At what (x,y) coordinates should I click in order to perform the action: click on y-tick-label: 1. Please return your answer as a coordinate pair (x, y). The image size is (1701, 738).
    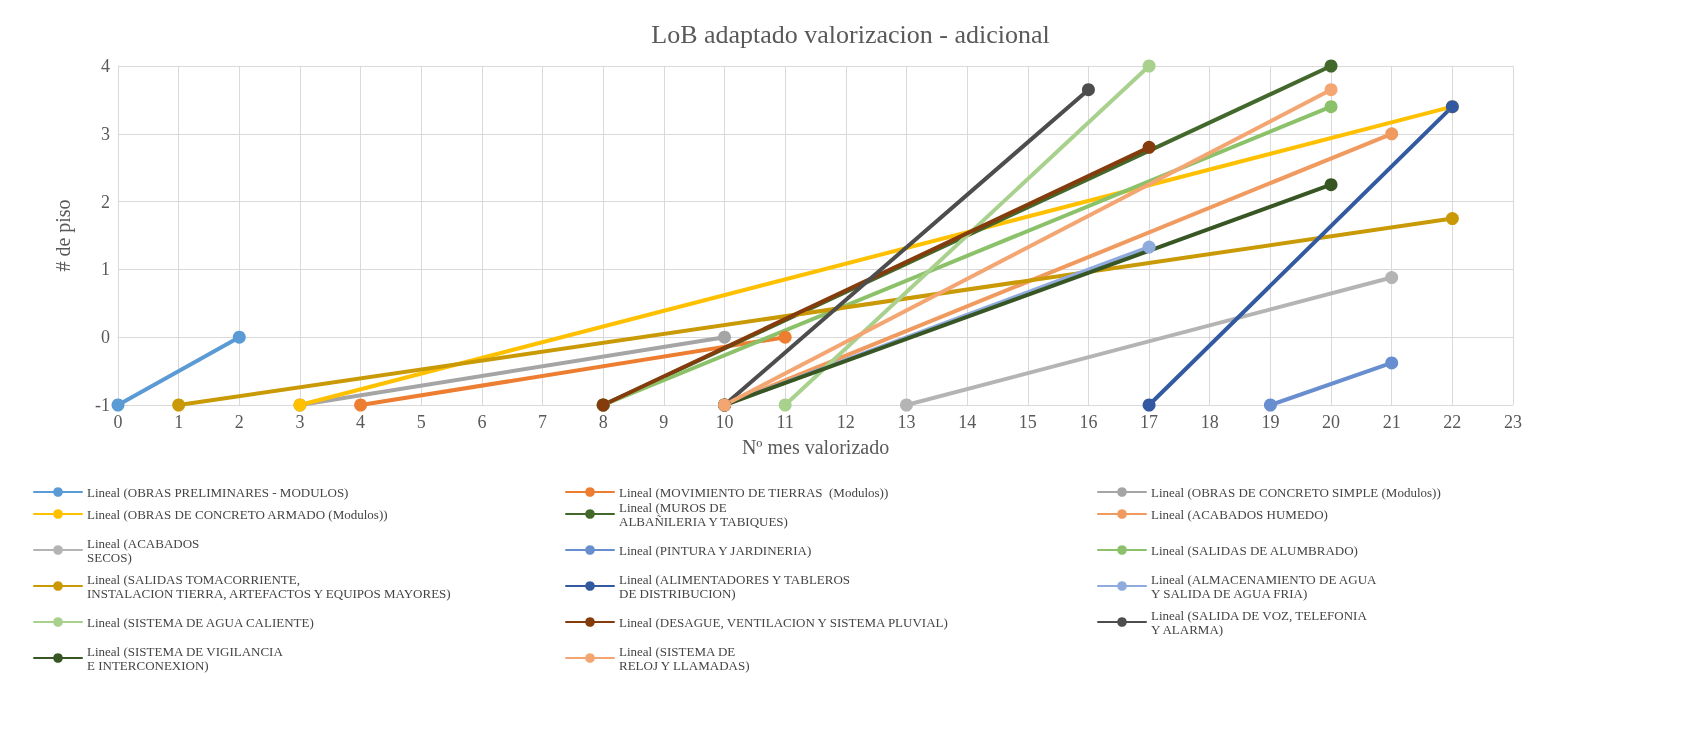
    Looking at the image, I should click on (105, 269).